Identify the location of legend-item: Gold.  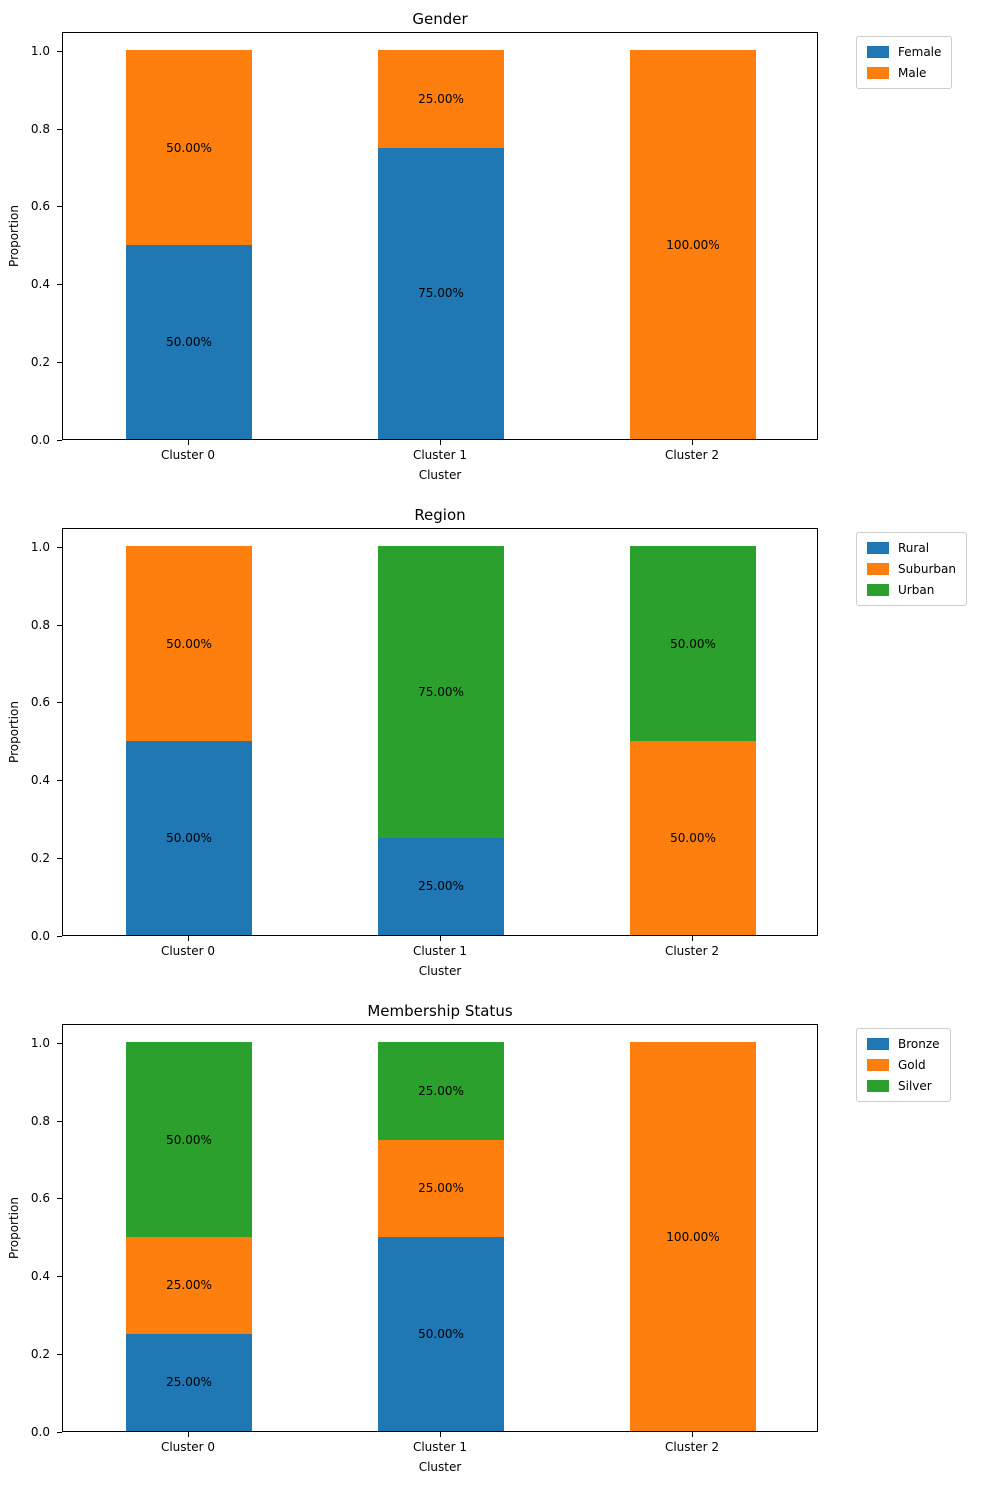
(903, 1065).